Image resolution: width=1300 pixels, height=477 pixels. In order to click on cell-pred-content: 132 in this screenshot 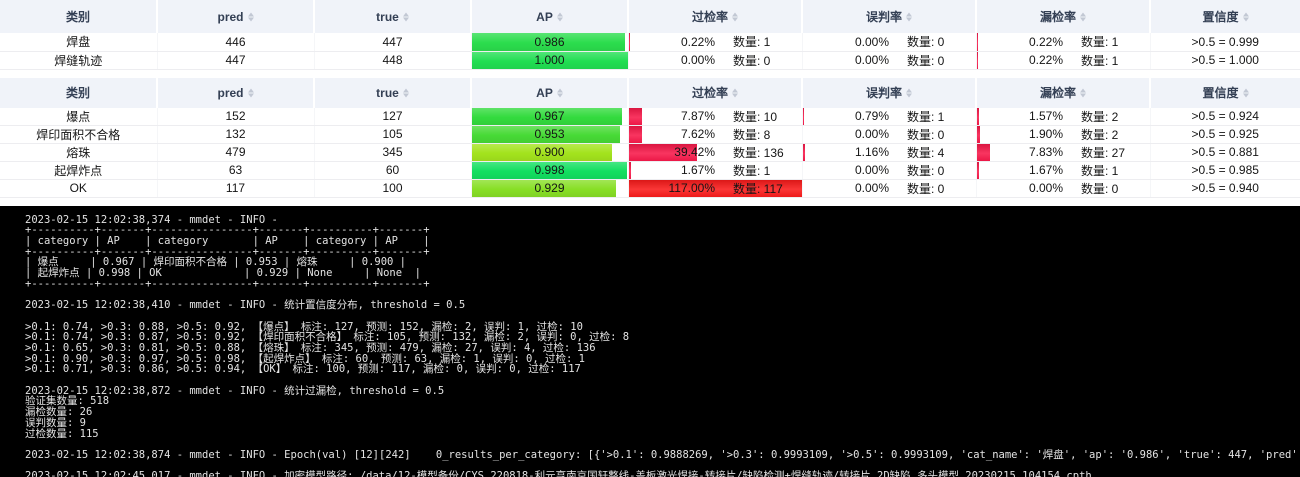, I will do `click(236, 134)`.